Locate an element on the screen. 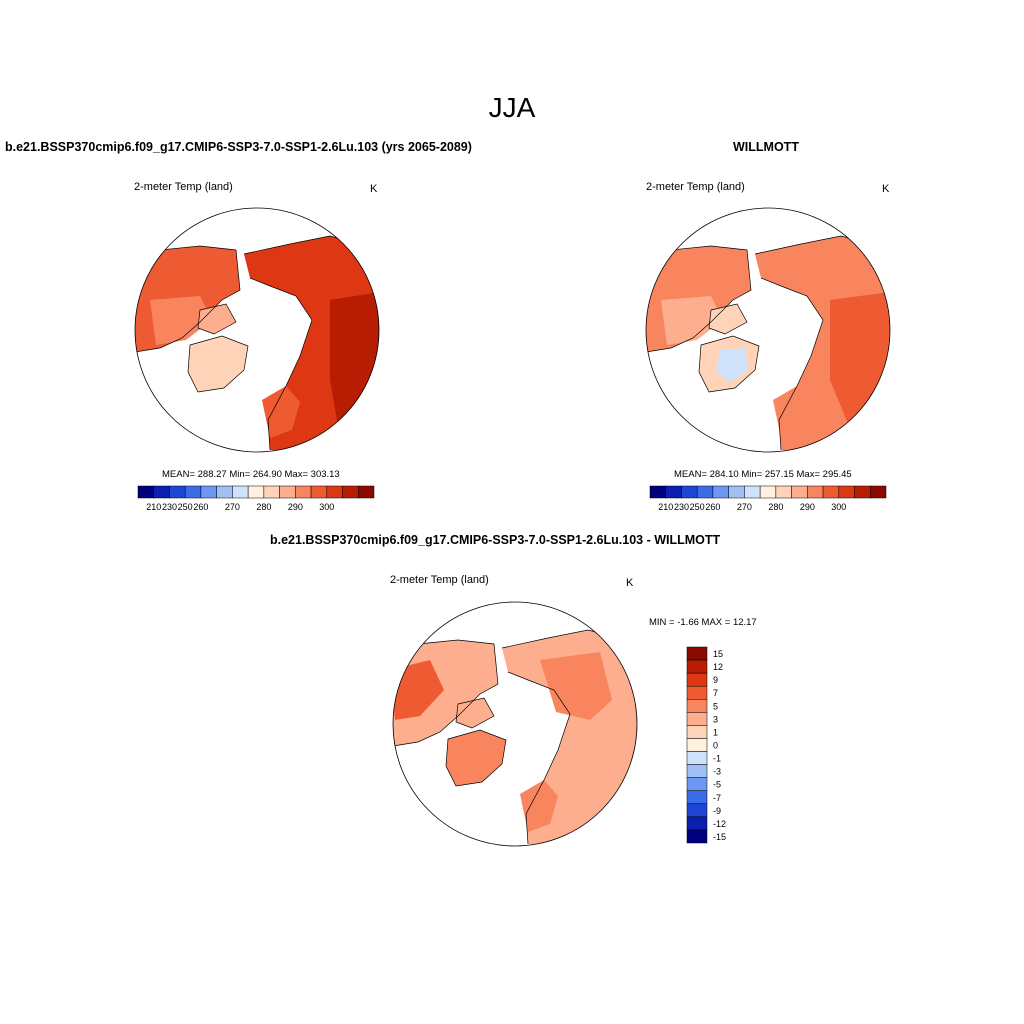 The image size is (1024, 1024). map-model is located at coordinates (257, 330).